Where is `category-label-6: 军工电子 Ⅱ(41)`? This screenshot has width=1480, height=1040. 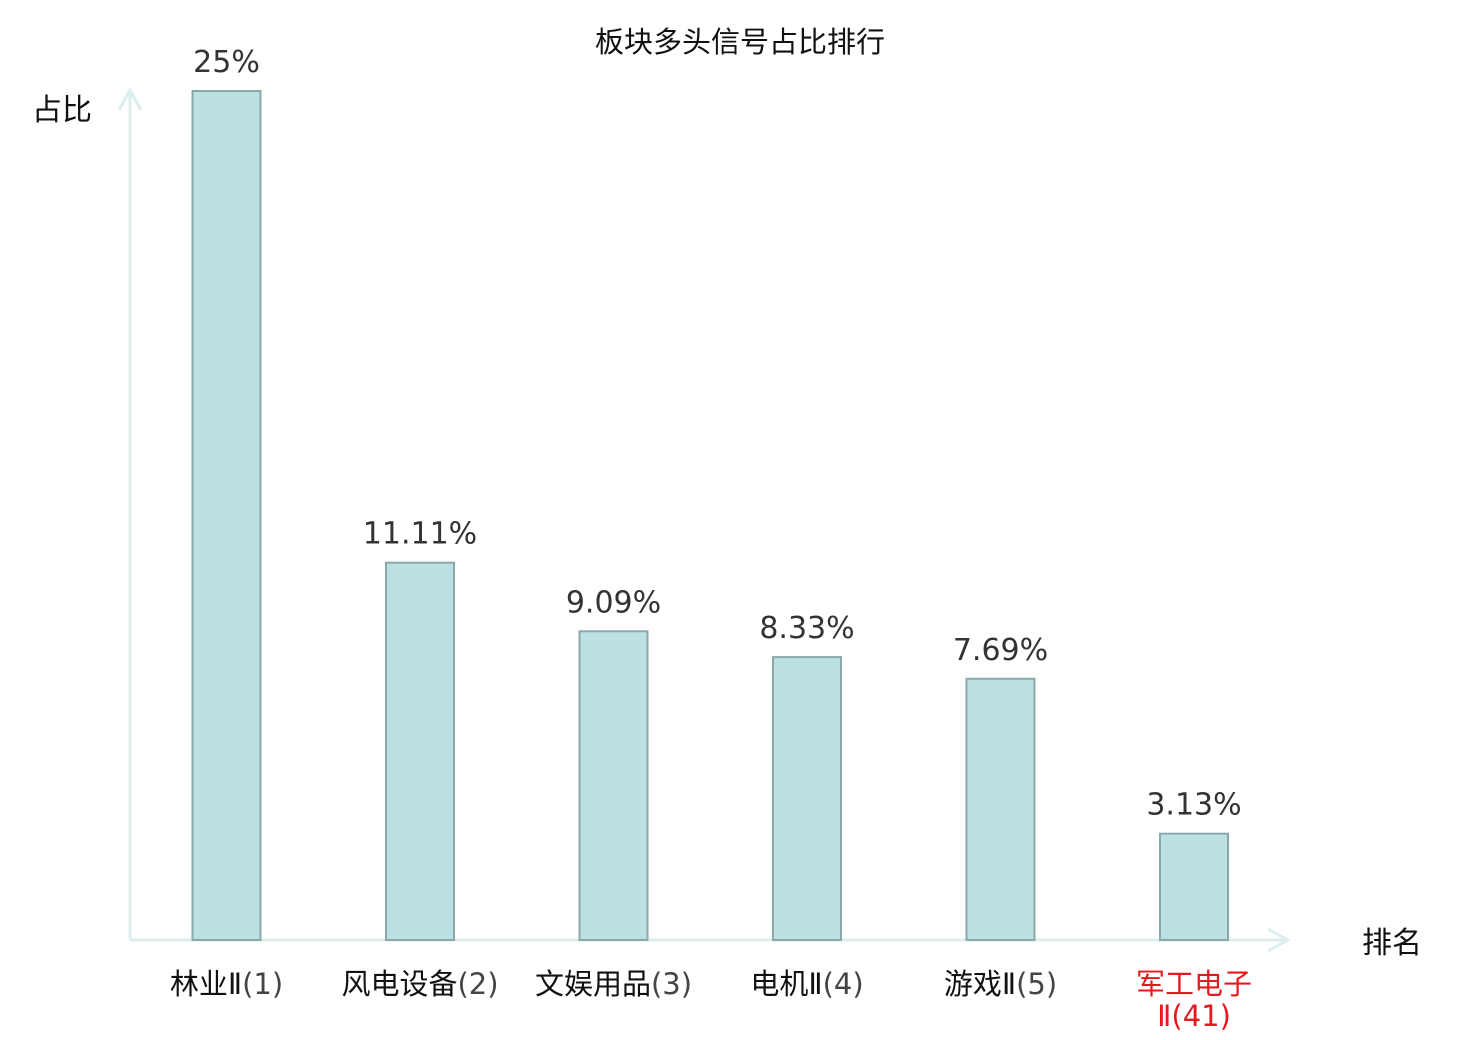
category-label-6: 军工电子 Ⅱ(41) is located at coordinates (1194, 1000).